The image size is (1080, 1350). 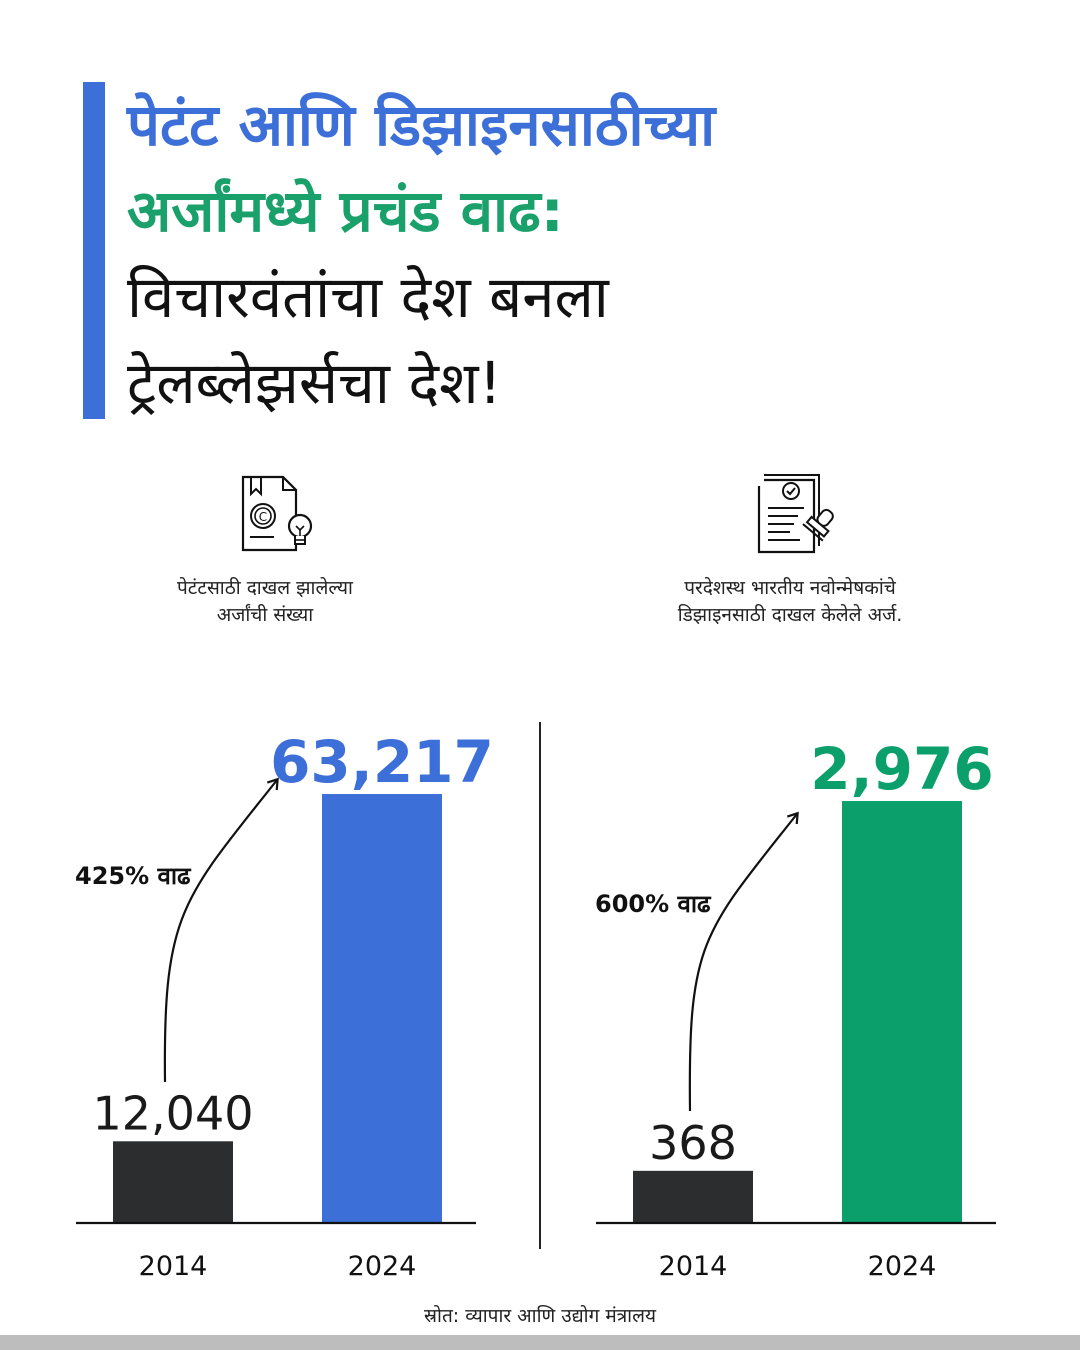 I want to click on chart-divider, so click(x=540, y=985).